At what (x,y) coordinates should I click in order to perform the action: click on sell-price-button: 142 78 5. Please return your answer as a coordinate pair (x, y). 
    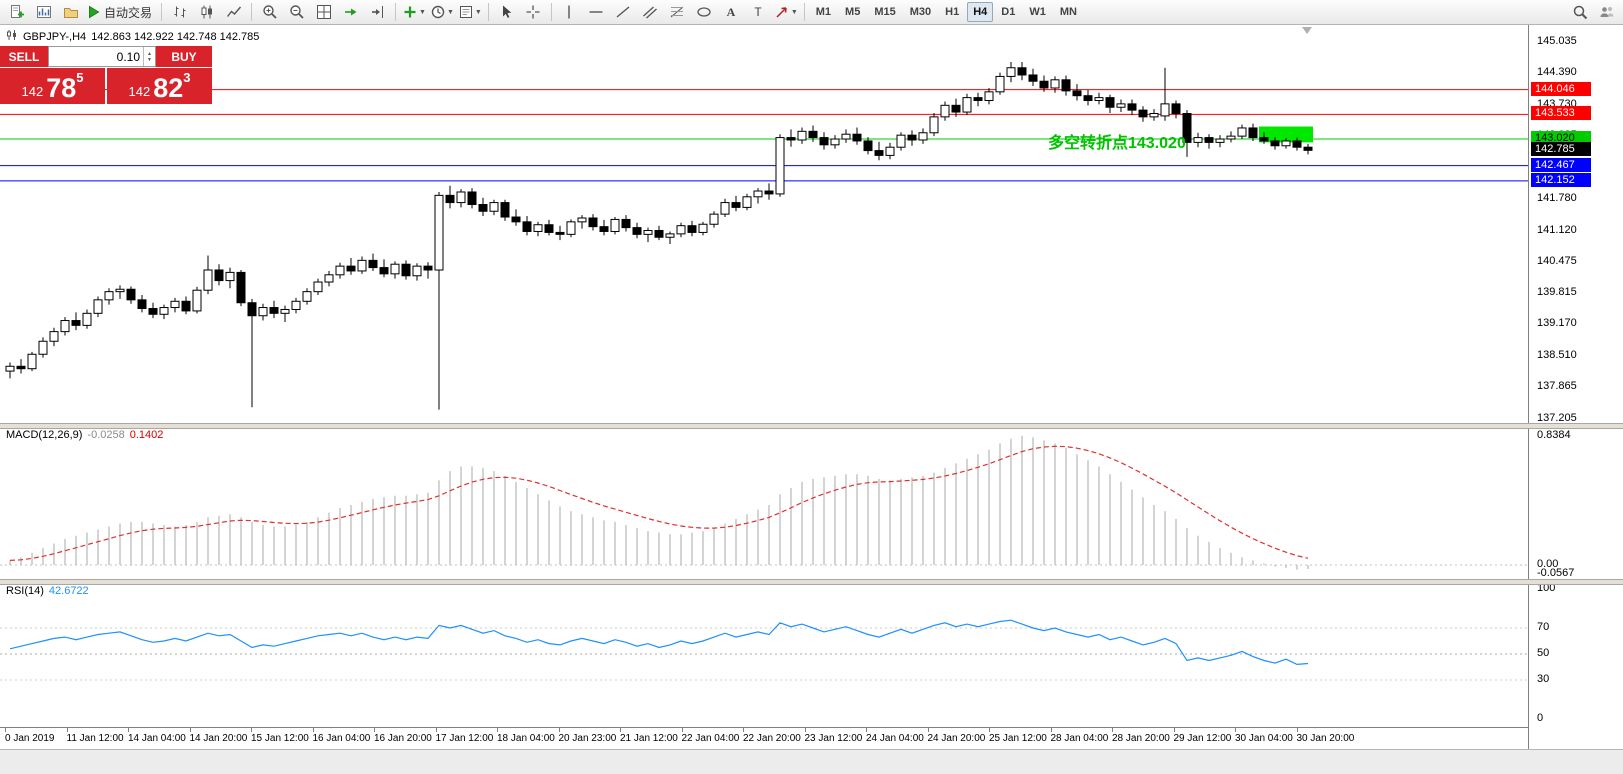
    Looking at the image, I should click on (52, 86).